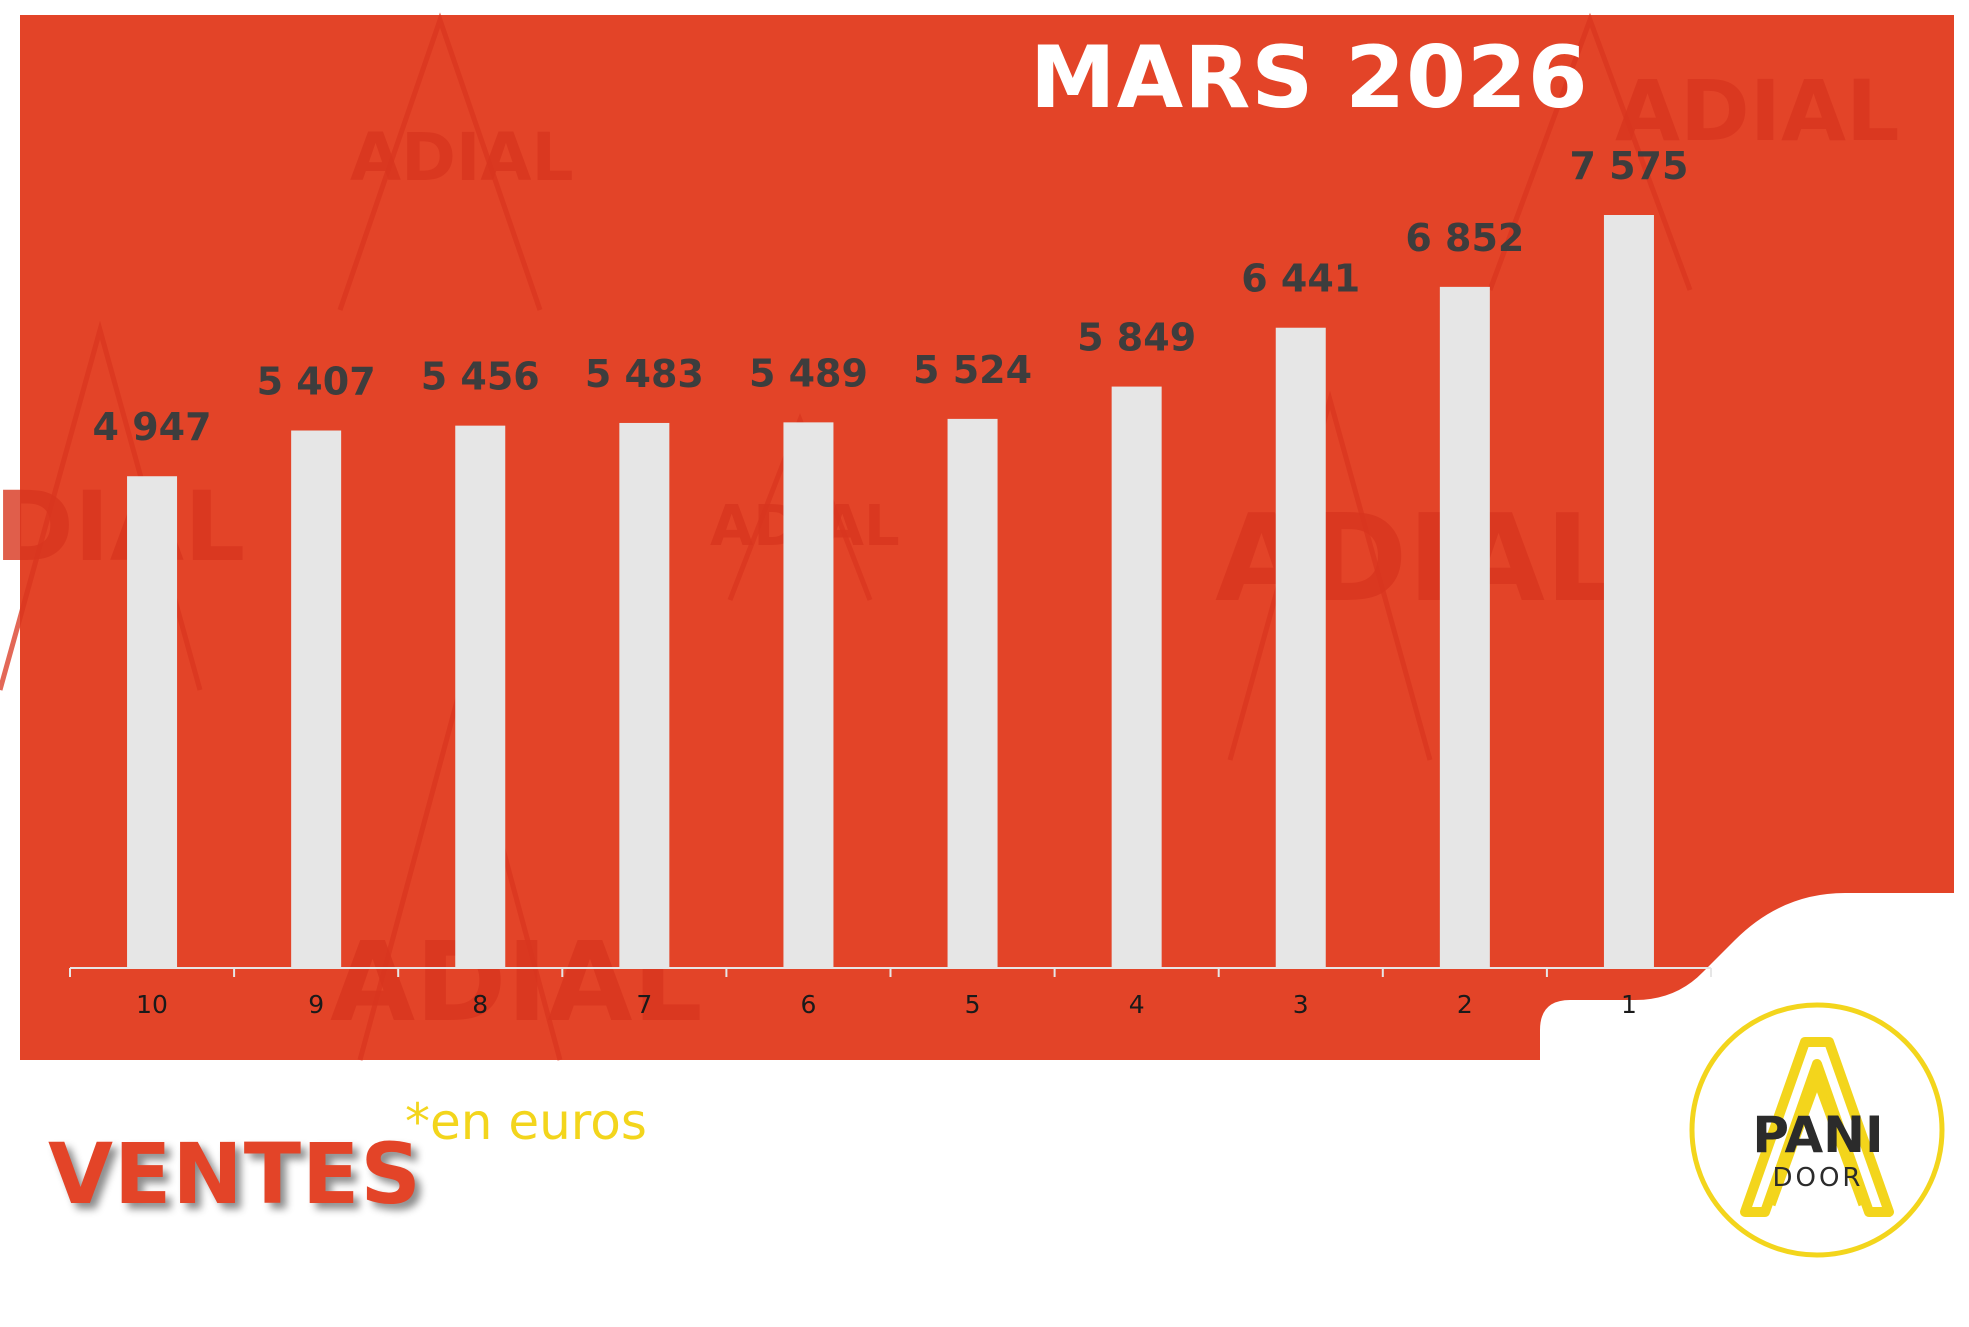 This screenshot has height=1327, width=1969. Describe the element at coordinates (644, 374) in the screenshot. I see `bar-value-label: 5 483` at that location.